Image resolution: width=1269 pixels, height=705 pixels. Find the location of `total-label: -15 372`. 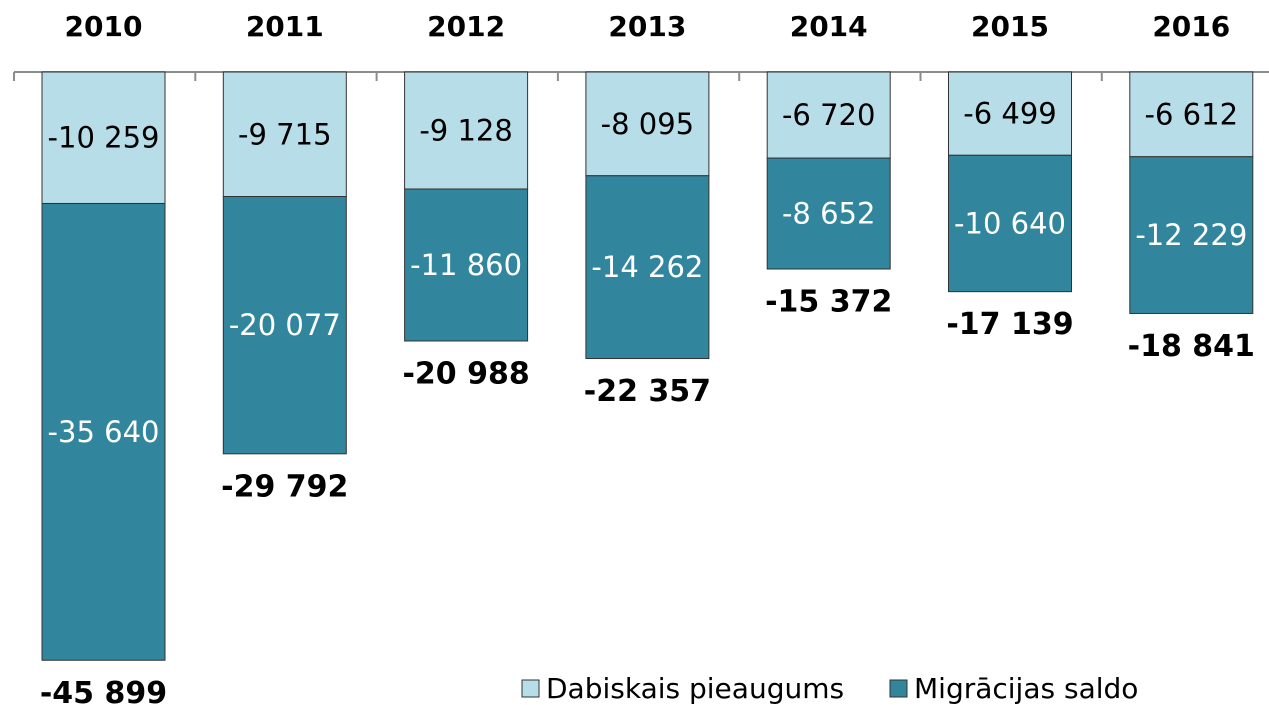

total-label: -15 372 is located at coordinates (828, 302).